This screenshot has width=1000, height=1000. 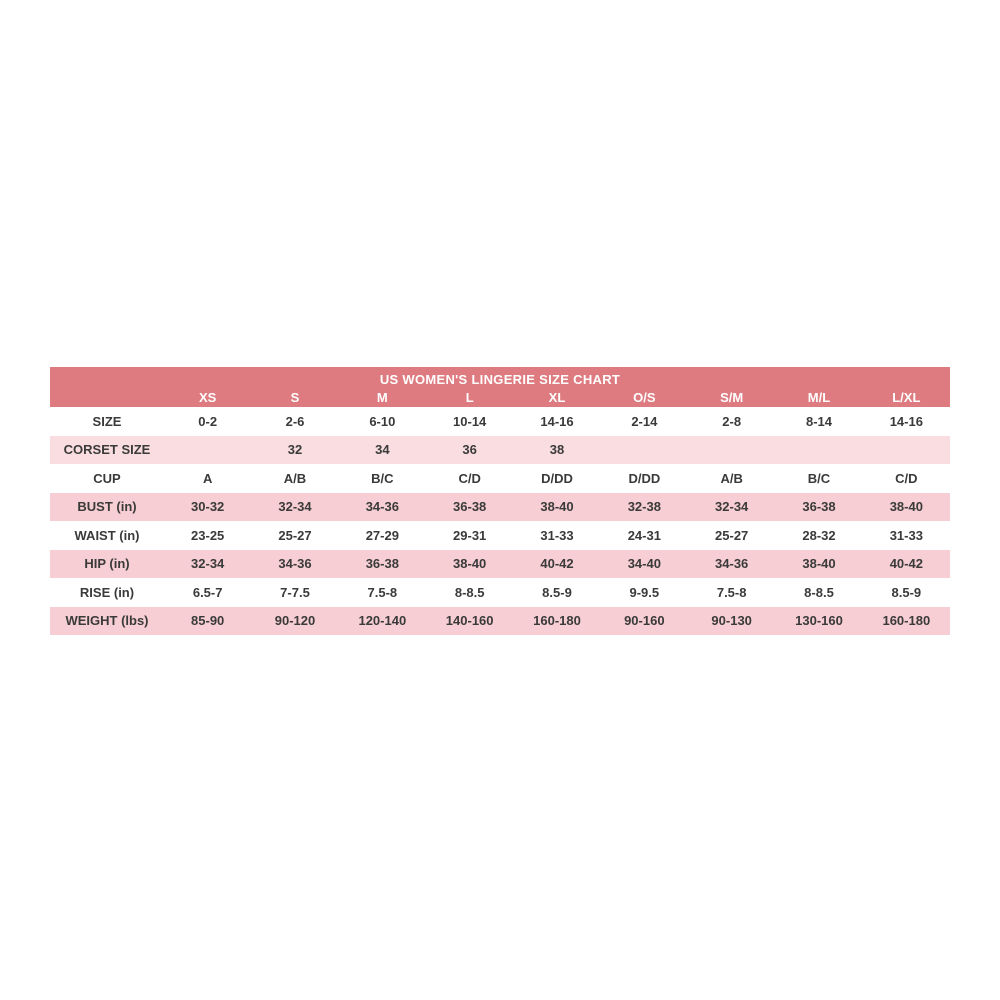 What do you see at coordinates (469, 621) in the screenshot?
I see `table-cell: 140-160` at bounding box center [469, 621].